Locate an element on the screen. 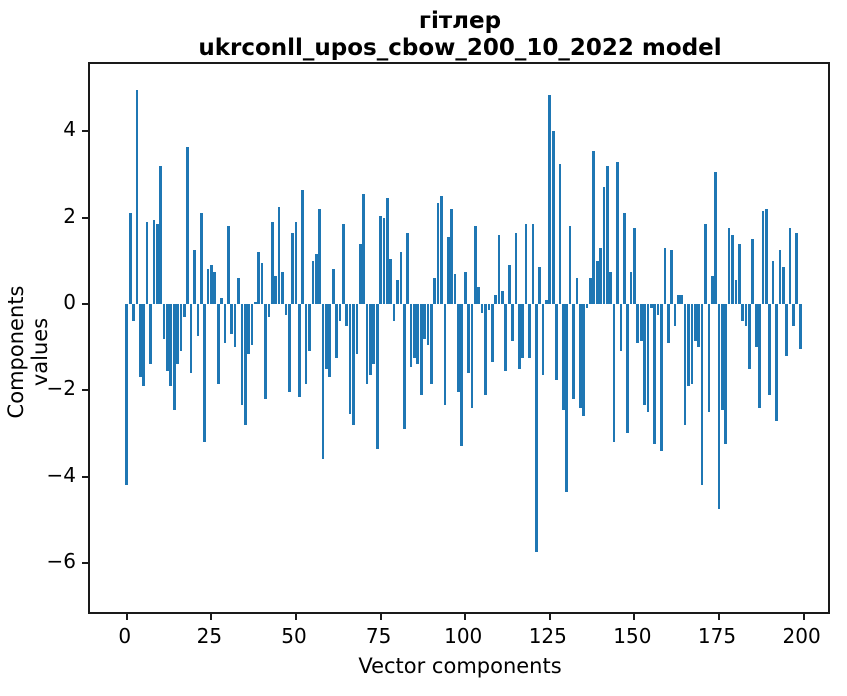 The image size is (847, 696). x-tick-label: 0 is located at coordinates (125, 636).